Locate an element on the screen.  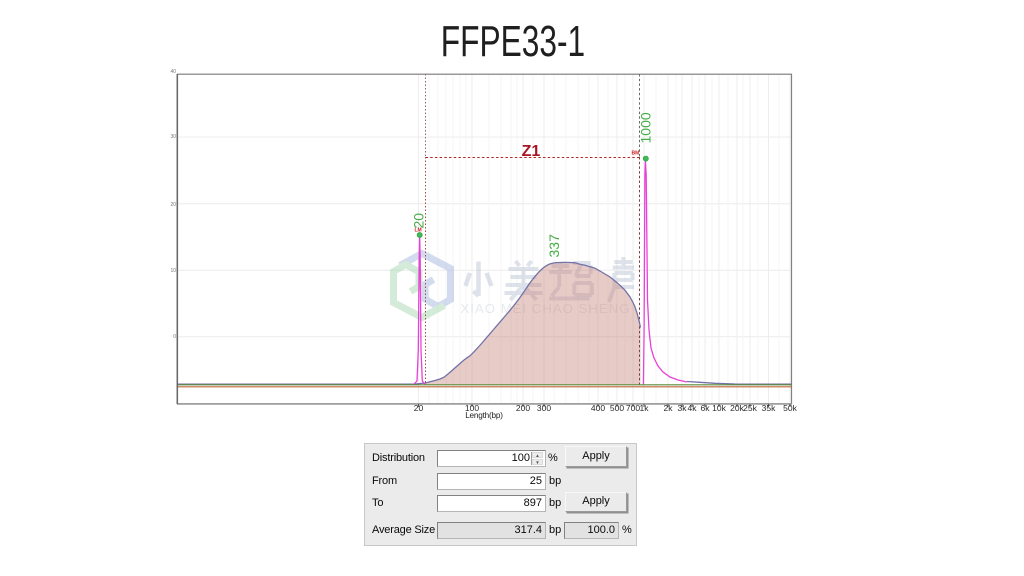
svg-text: 2k is located at coordinates (669, 408).